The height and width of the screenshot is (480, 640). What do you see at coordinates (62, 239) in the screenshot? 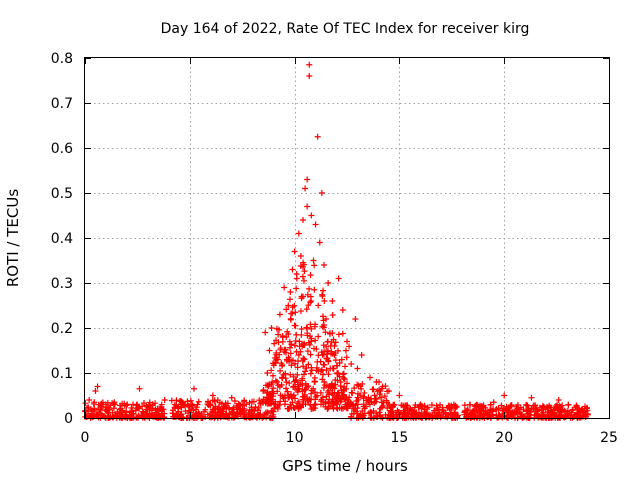
I see `y-tick-label: 0.4` at bounding box center [62, 239].